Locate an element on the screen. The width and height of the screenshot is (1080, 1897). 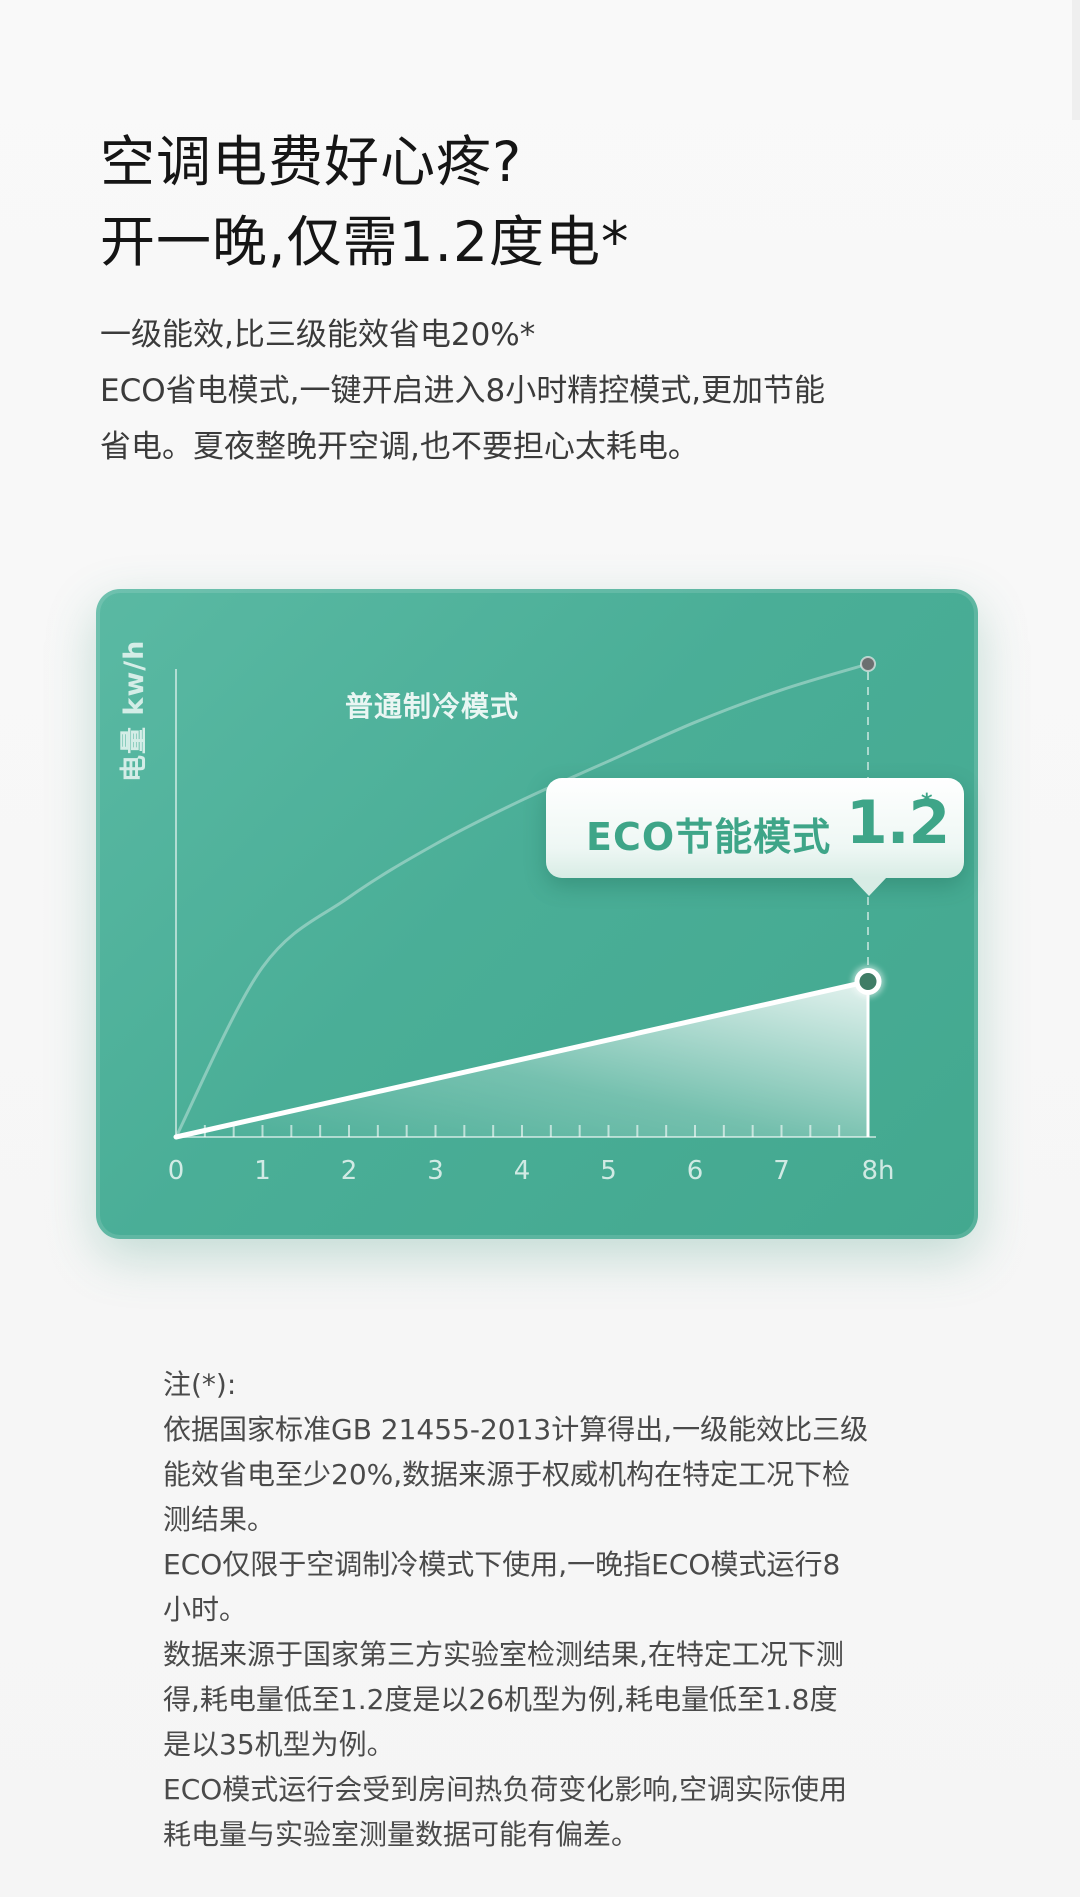
y-axis-label: 电量 kw/h is located at coordinates (134, 710).